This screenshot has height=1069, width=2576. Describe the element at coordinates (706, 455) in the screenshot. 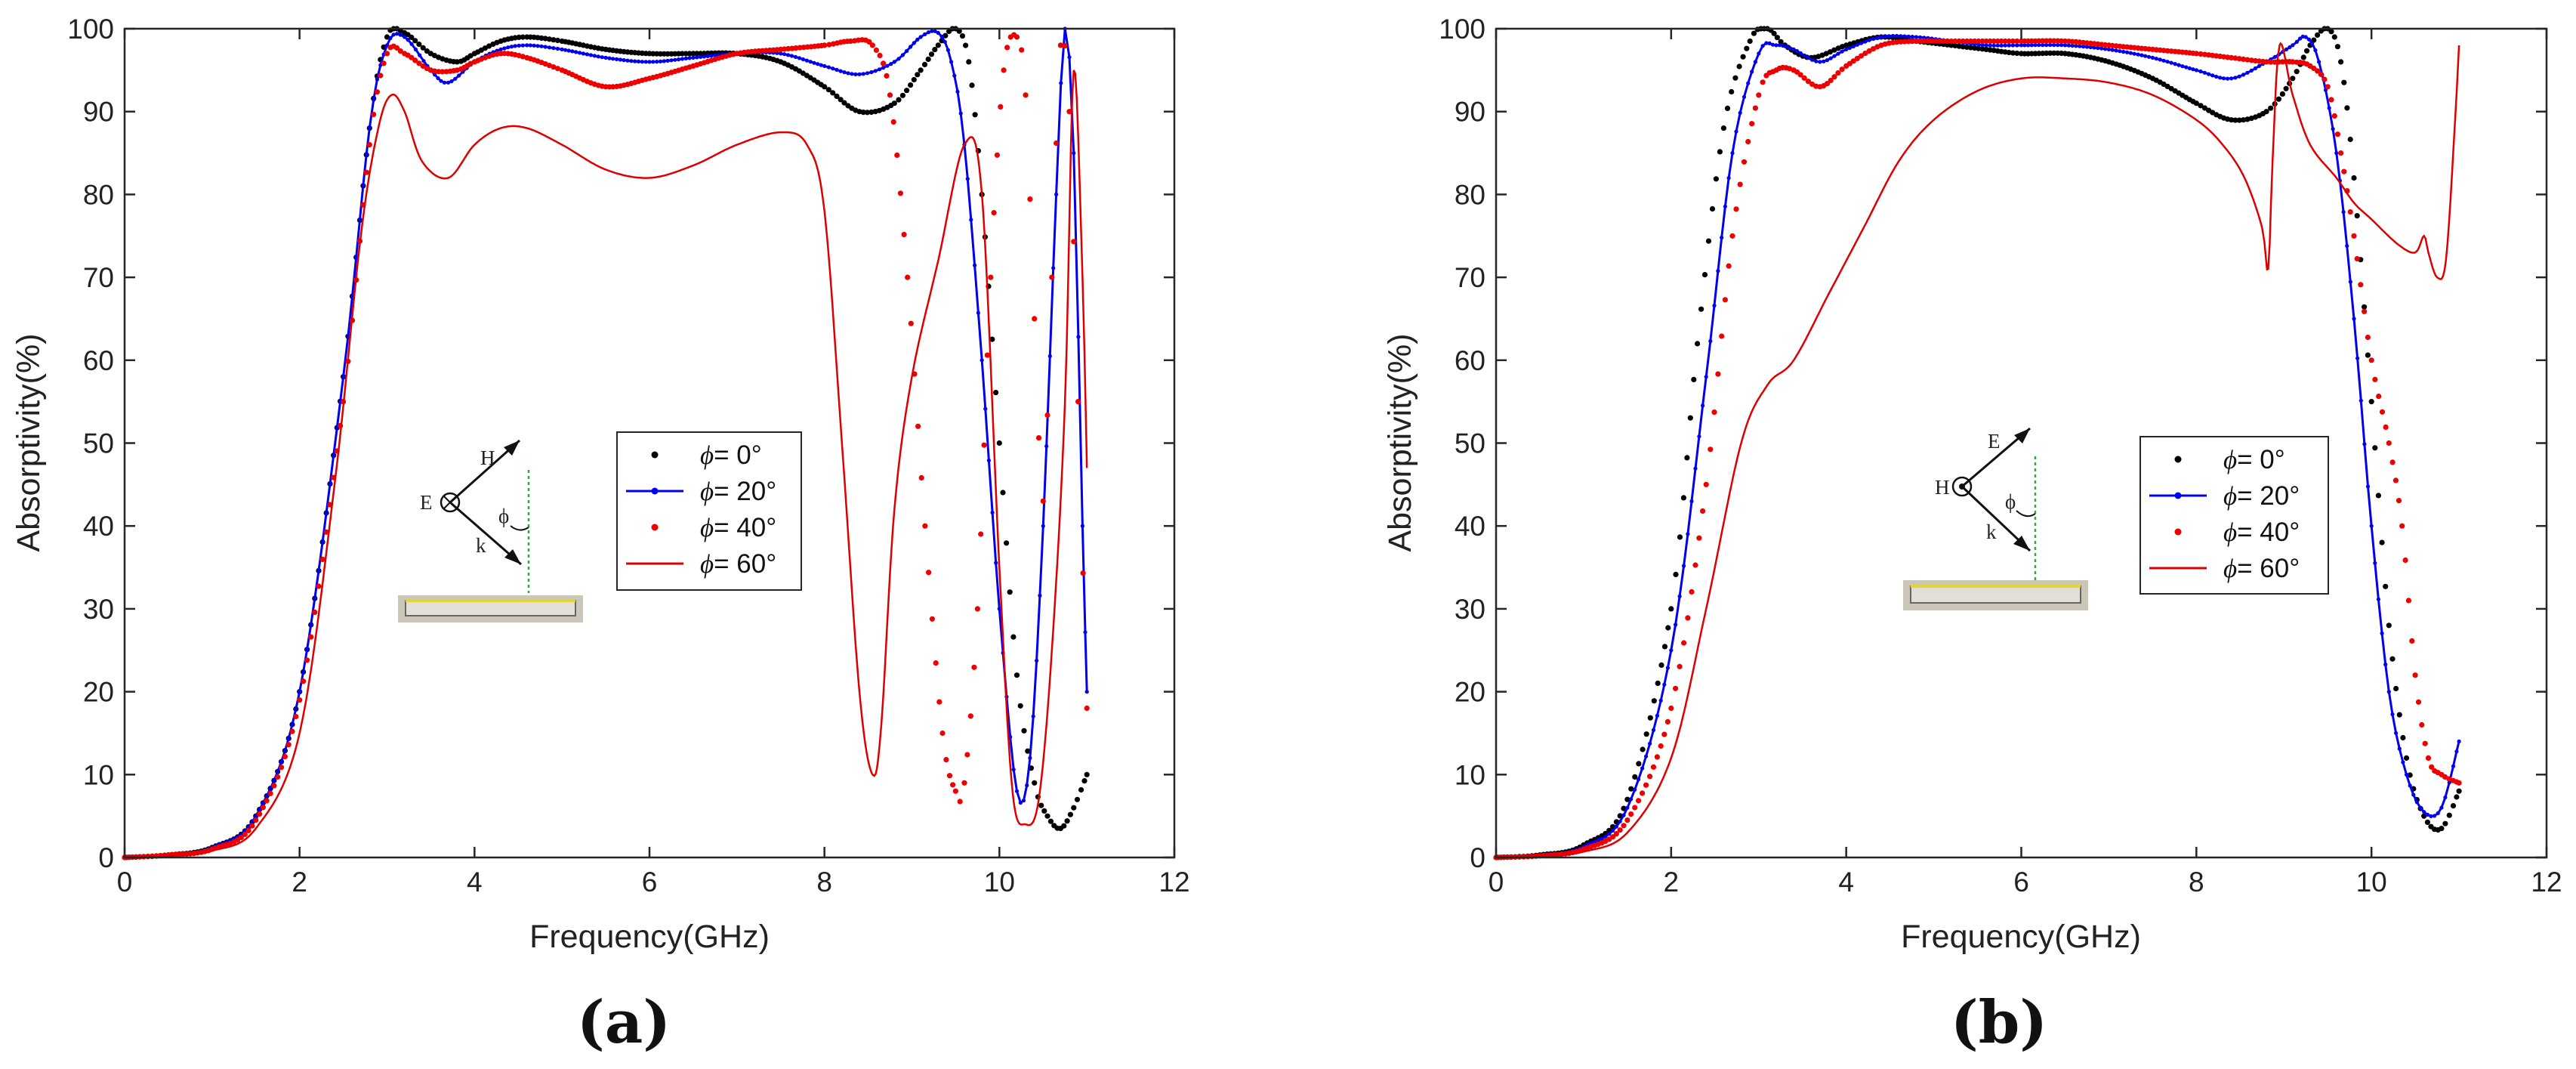

I see `legend-entry: ϕ= 0°` at that location.